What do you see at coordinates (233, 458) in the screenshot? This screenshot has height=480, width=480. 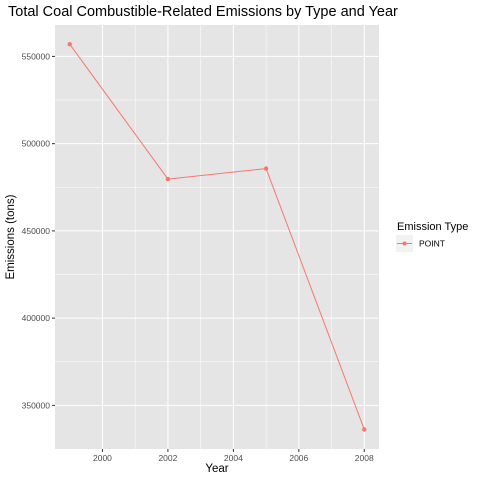 I see `x-tick-label: 2004` at bounding box center [233, 458].